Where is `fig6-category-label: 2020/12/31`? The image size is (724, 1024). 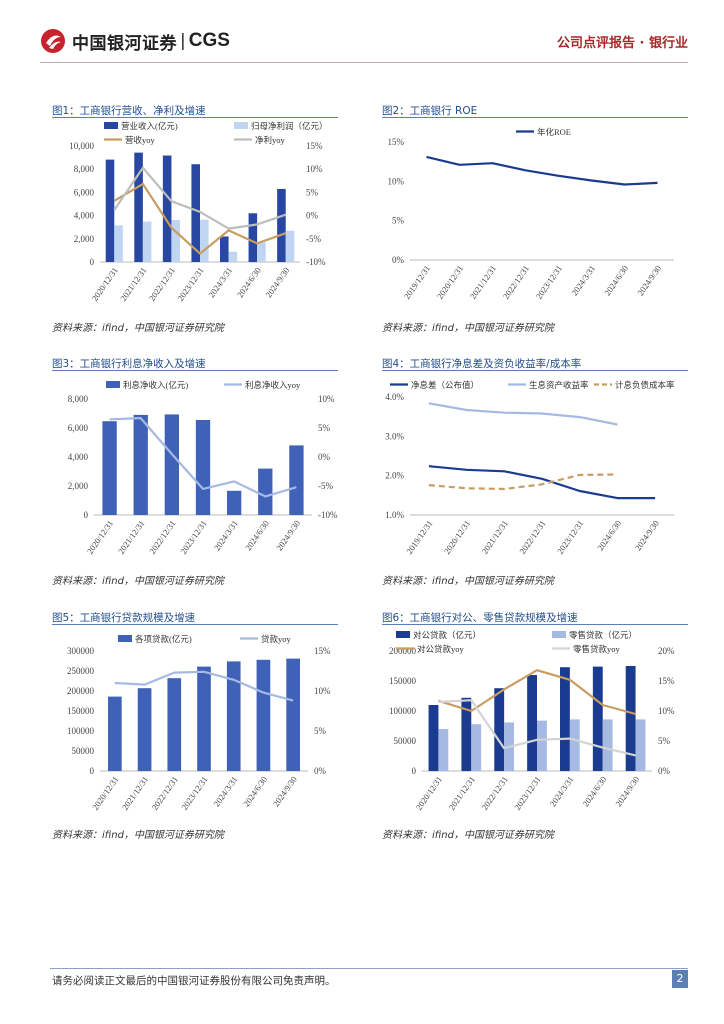 fig6-category-label: 2020/12/31 is located at coordinates (429, 792).